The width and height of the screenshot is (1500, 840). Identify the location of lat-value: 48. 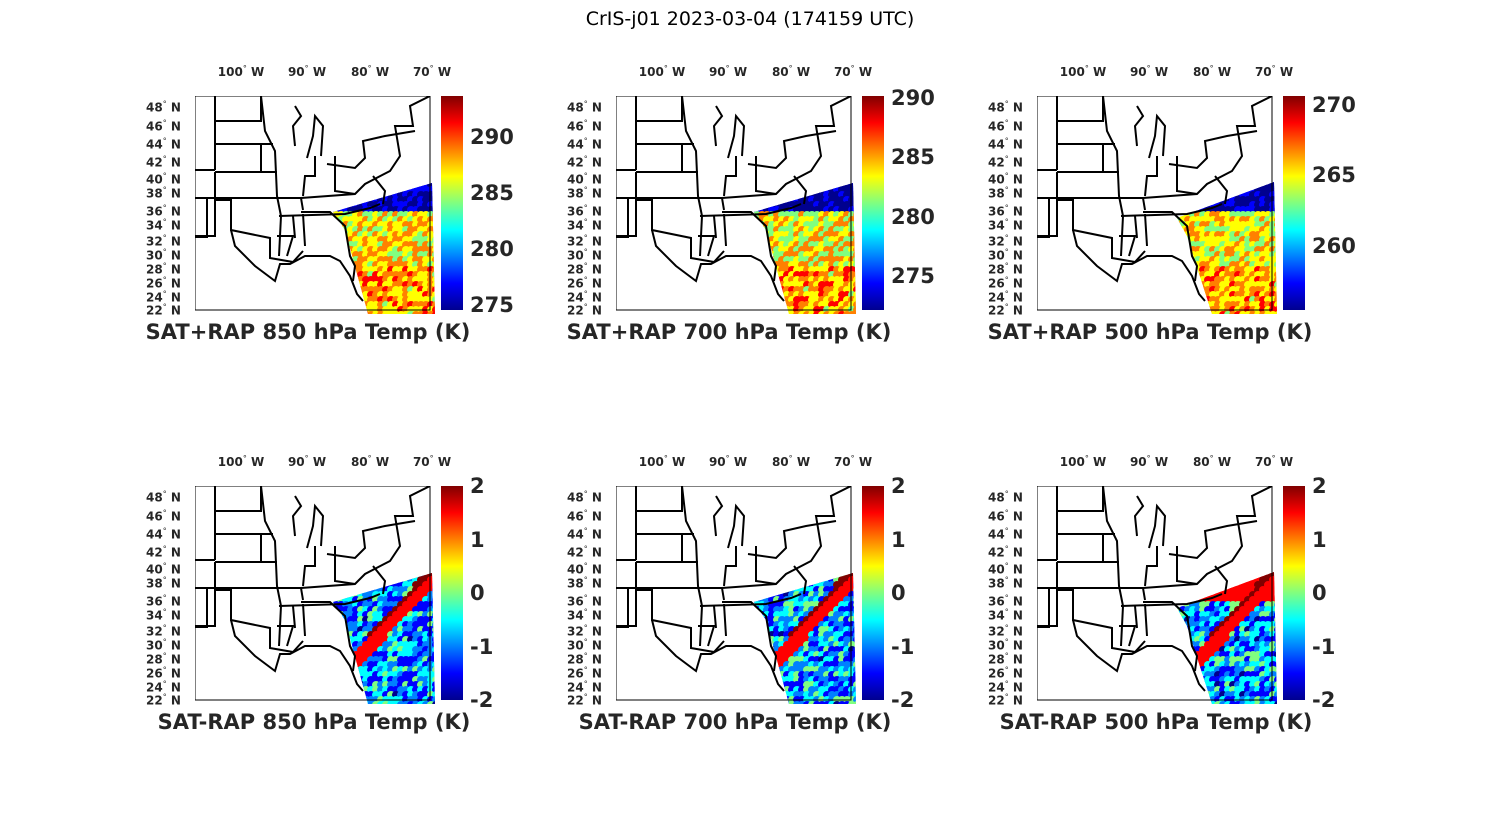
(575, 107).